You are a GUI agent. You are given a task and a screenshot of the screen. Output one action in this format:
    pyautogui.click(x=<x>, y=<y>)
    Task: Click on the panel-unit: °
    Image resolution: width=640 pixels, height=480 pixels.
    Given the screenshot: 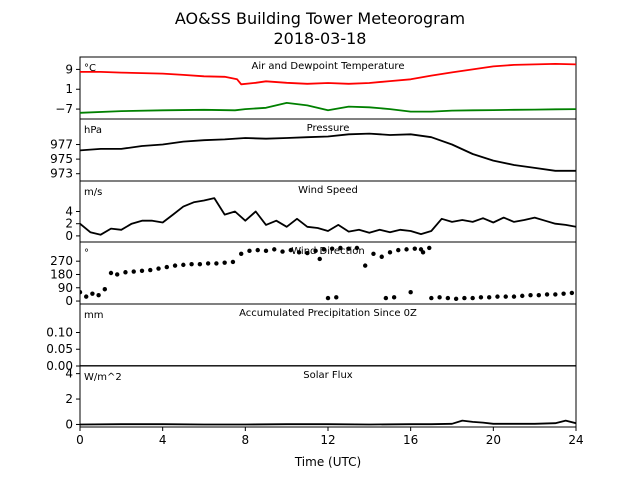 What is the action you would take?
    pyautogui.click(x=86, y=253)
    